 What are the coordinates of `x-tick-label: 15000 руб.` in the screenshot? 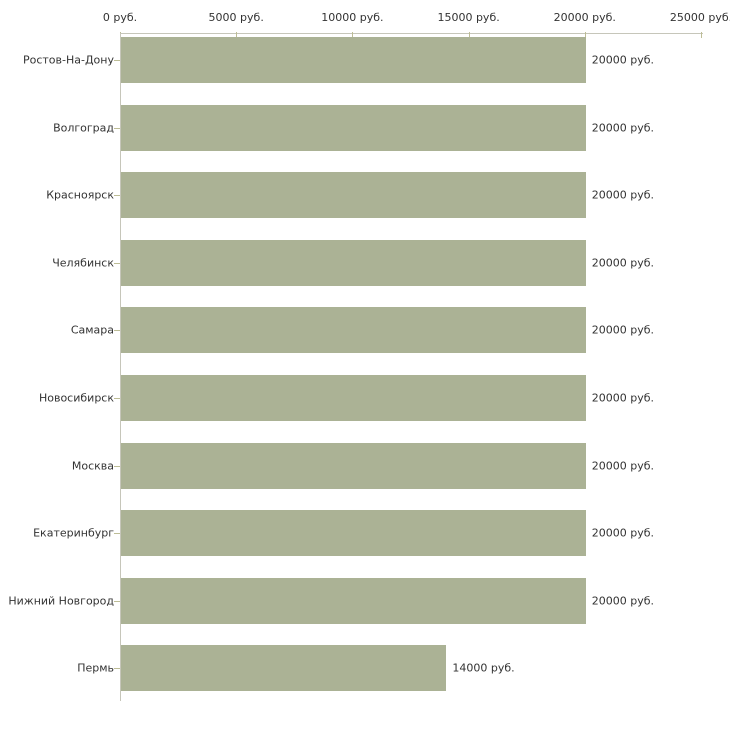 It's located at (468, 17).